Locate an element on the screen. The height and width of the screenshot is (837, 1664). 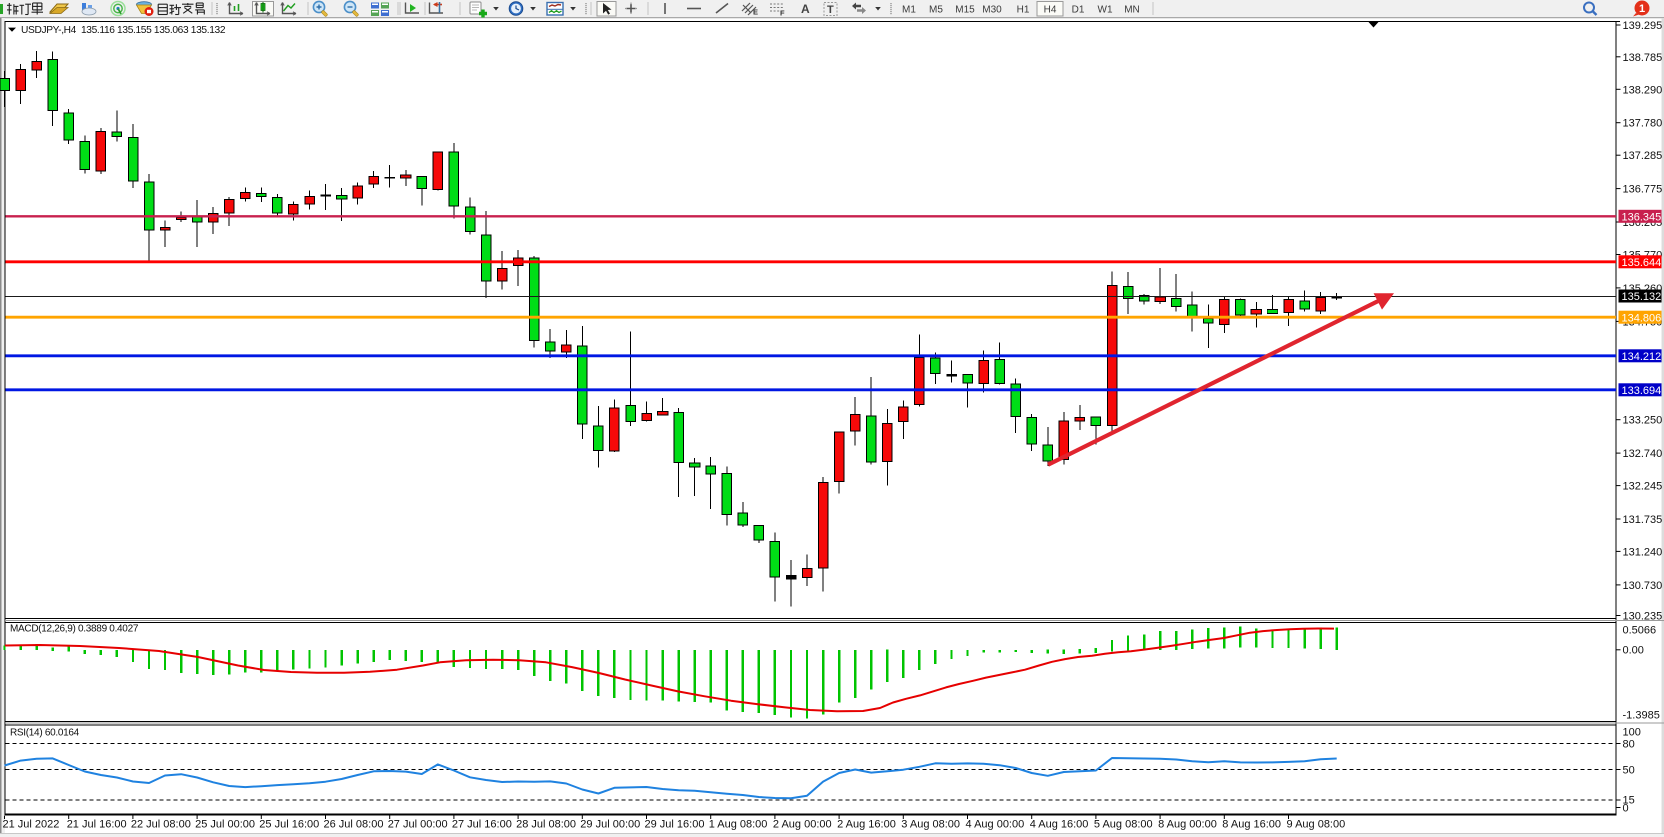
svg-text: 0 is located at coordinates (1626, 808).